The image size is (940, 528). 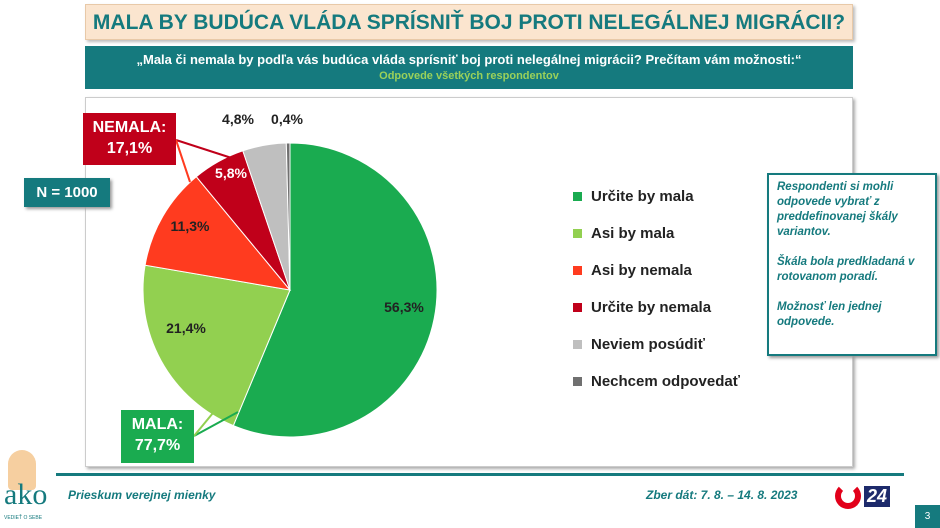 I want to click on legend-item: Nechcem odpovedať, so click(x=656, y=381).